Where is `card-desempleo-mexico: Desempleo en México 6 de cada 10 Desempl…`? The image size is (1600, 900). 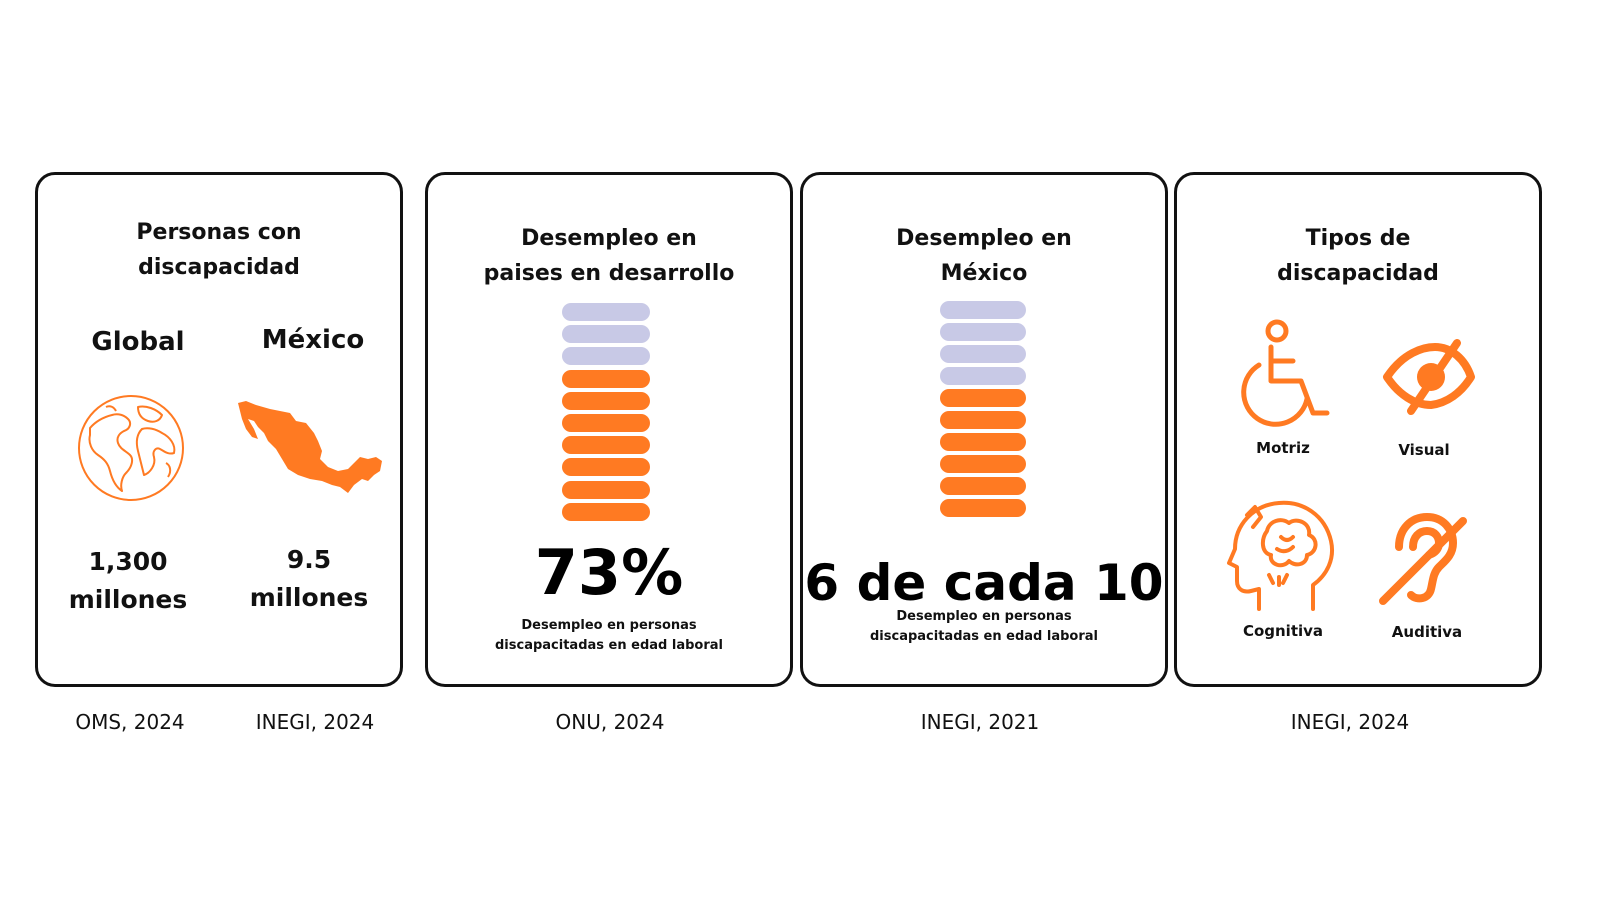
card-desempleo-mexico: Desempleo en México 6 de cada 10 Desempl… is located at coordinates (984, 429).